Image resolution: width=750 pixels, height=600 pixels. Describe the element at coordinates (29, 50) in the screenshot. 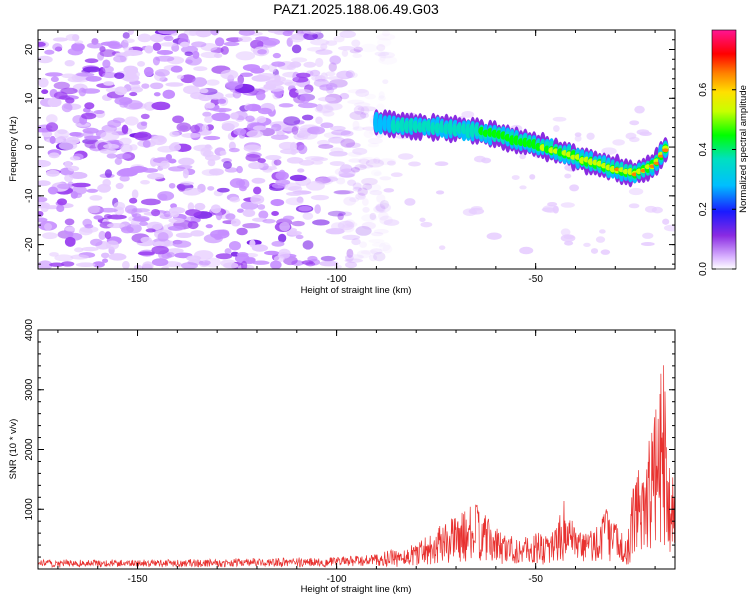

I see `y-tick-label: 20` at that location.